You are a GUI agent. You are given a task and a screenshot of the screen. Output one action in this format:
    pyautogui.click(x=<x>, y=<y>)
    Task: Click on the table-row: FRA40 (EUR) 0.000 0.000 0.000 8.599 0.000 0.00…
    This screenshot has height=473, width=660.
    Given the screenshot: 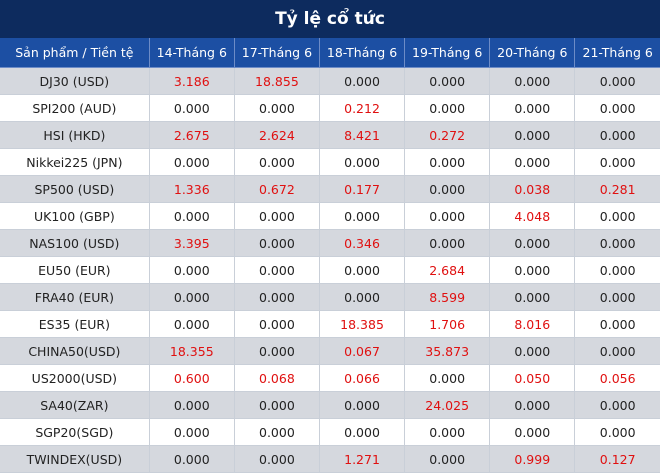 What is the action you would take?
    pyautogui.click(x=330, y=297)
    